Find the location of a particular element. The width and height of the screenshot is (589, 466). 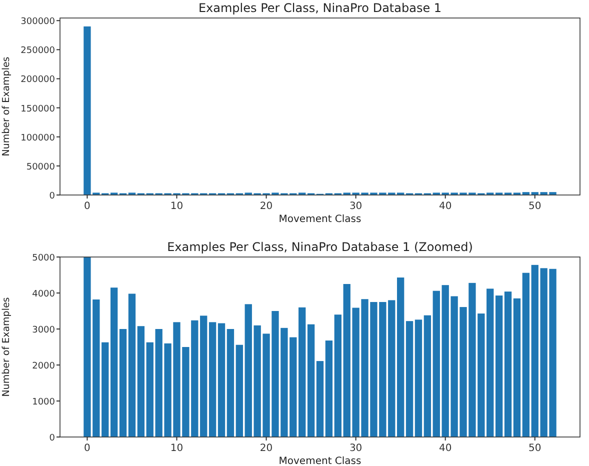

y-tick-label: 300000 is located at coordinates (38, 22).